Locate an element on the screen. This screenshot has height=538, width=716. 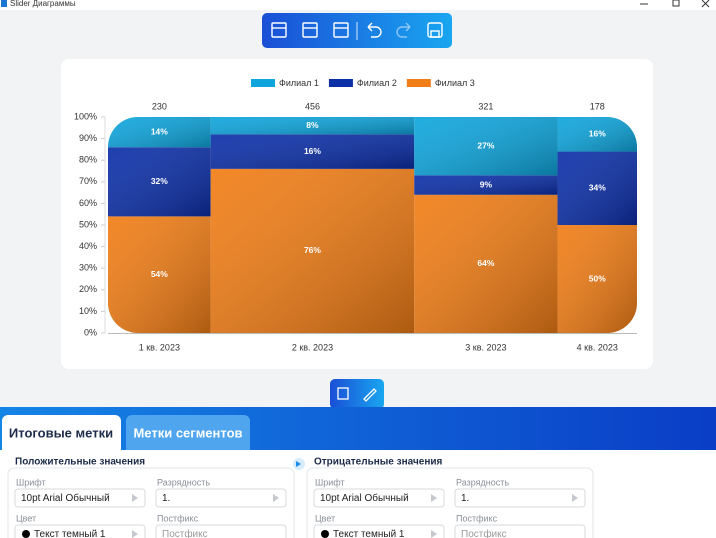
legend-label: Филиал 2 is located at coordinates (377, 83).